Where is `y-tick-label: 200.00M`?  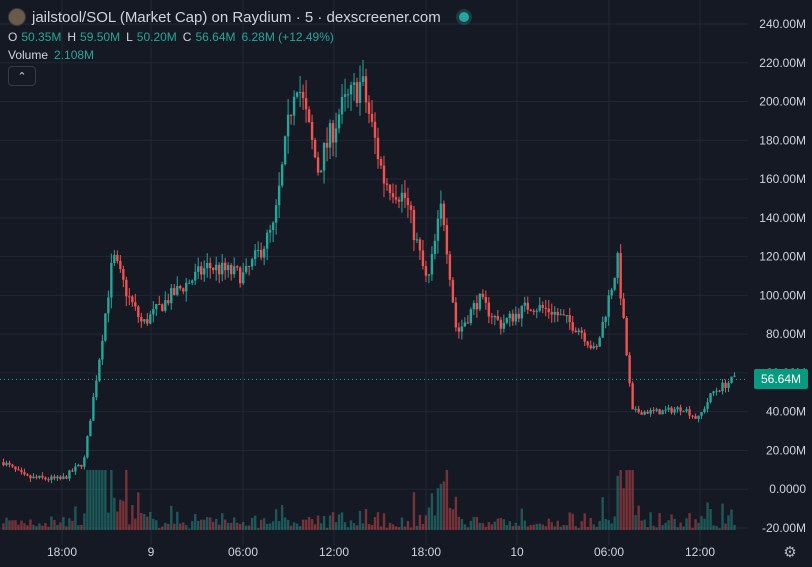 y-tick-label: 200.00M is located at coordinates (782, 102).